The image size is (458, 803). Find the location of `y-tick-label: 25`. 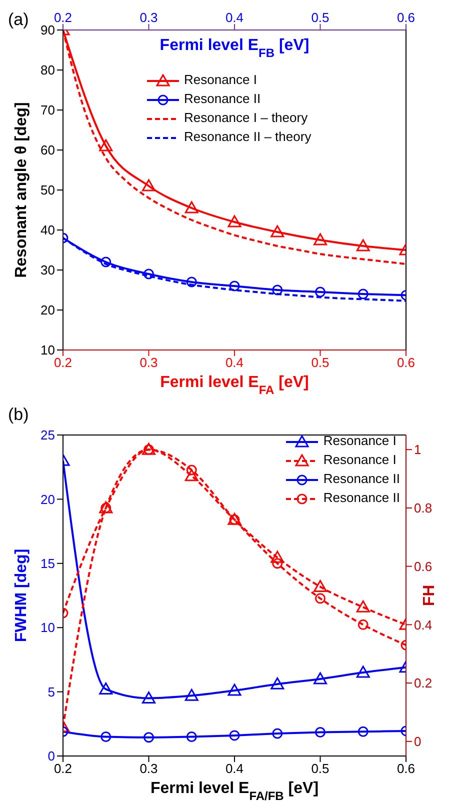

y-tick-label: 25 is located at coordinates (47, 435).